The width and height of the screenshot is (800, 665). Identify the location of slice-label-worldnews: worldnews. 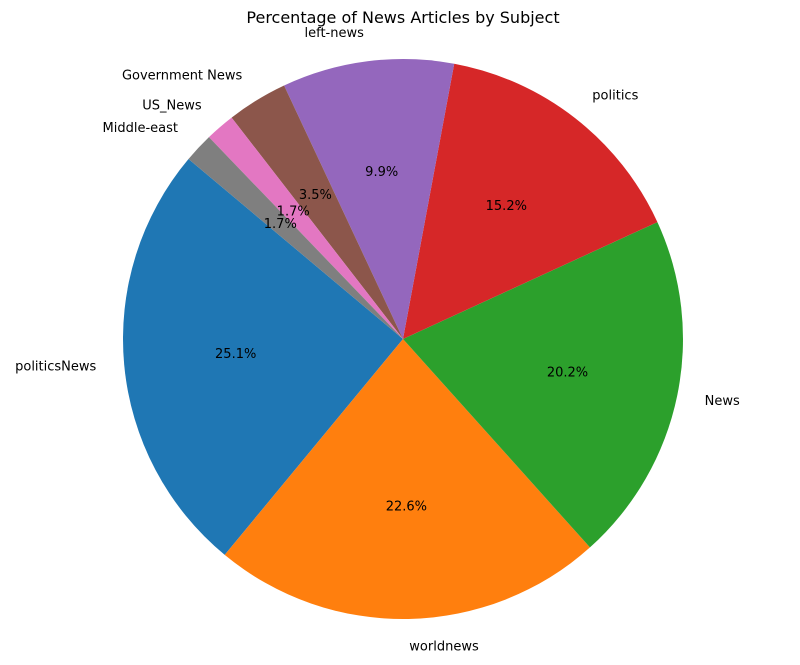
(444, 646).